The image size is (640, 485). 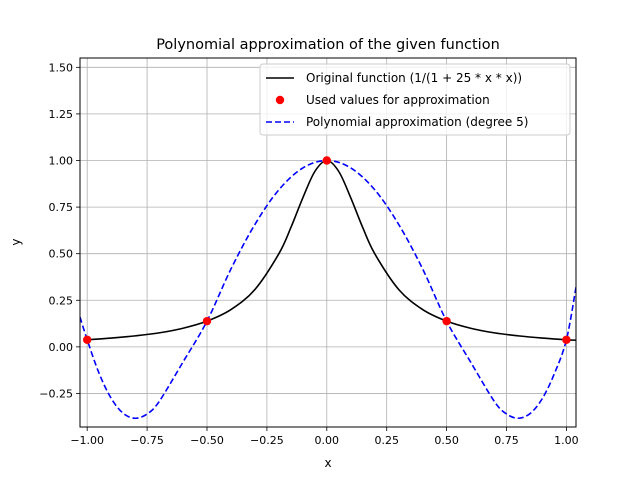 What do you see at coordinates (280, 100) in the screenshot?
I see `legend-swatch-points` at bounding box center [280, 100].